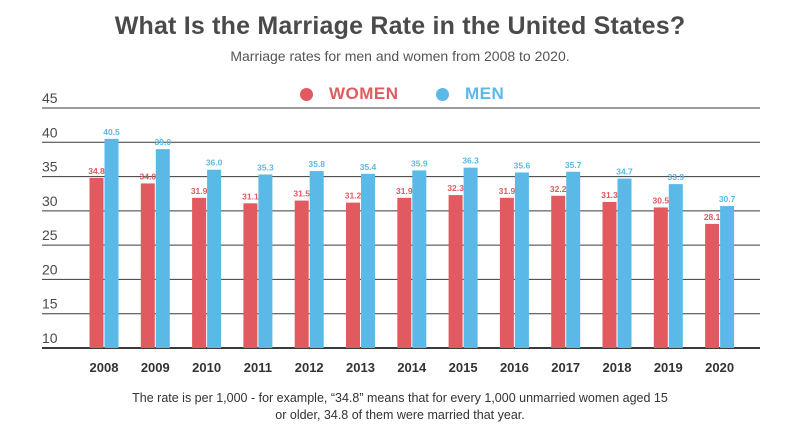  What do you see at coordinates (676, 177) in the screenshot?
I see `data-label-men: 33.9` at bounding box center [676, 177].